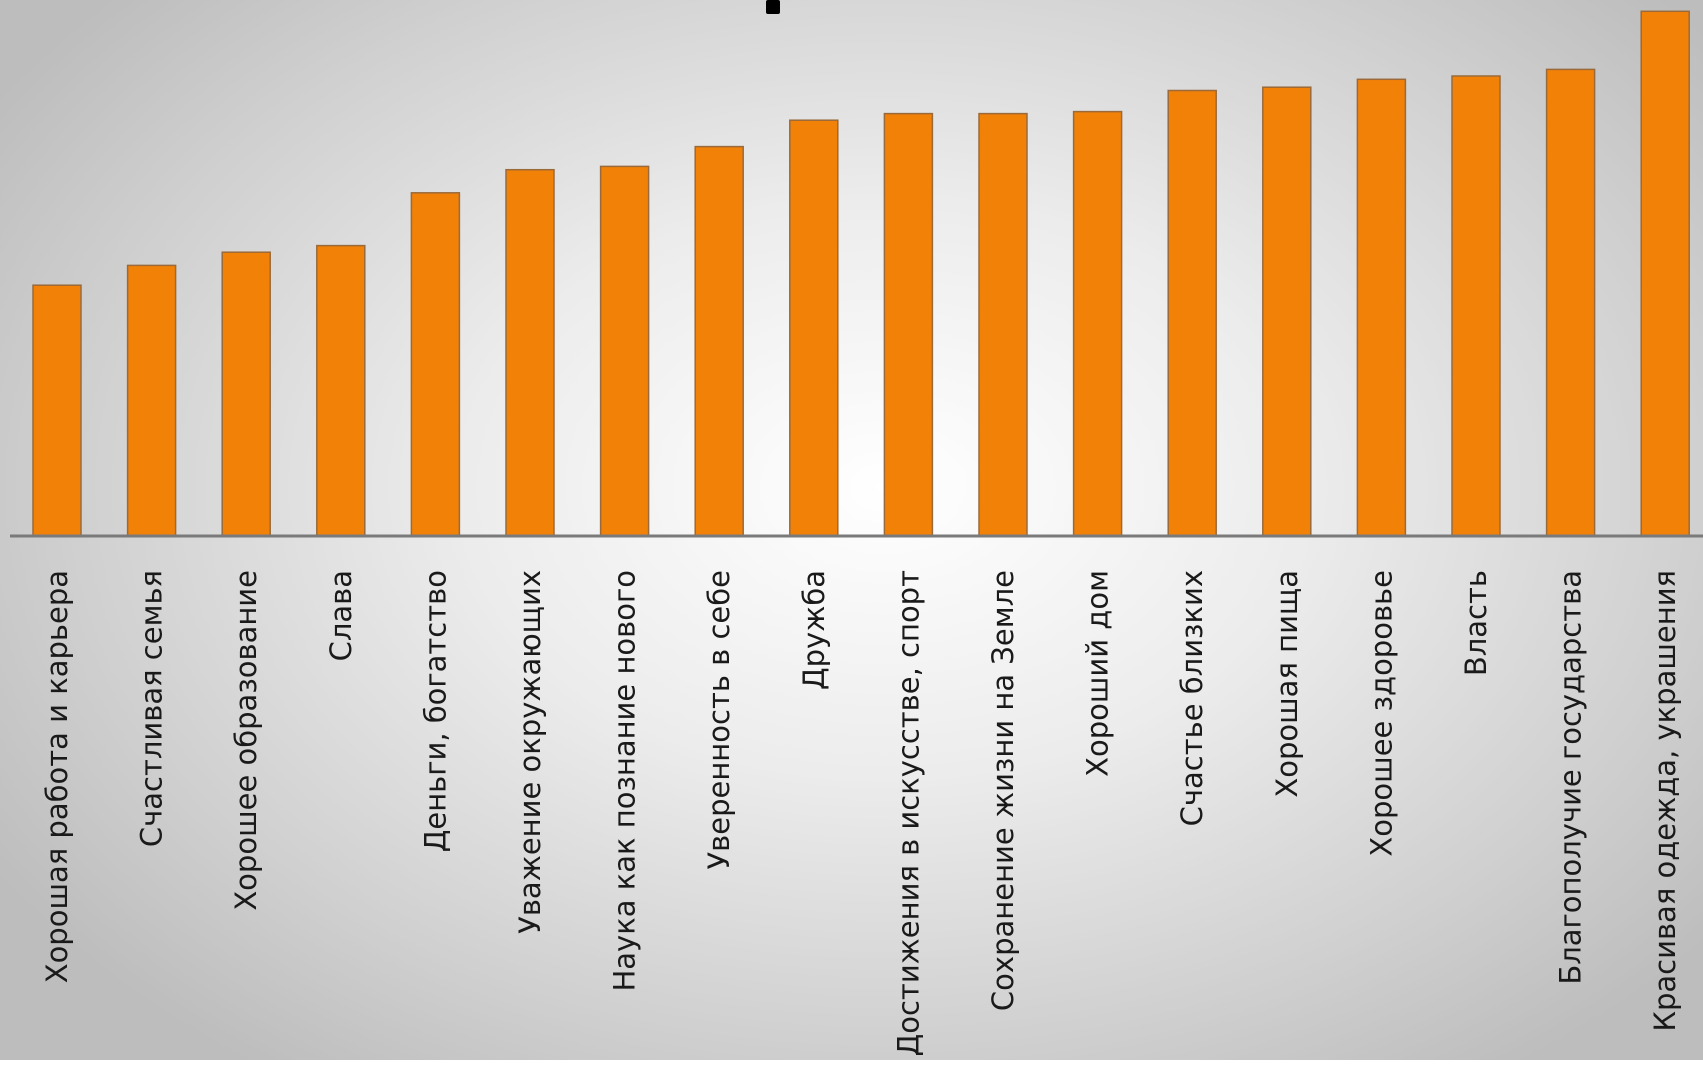 The width and height of the screenshot is (1703, 1091). What do you see at coordinates (625, 781) in the screenshot?
I see `x-tick-label-7: Наука как познание нового` at bounding box center [625, 781].